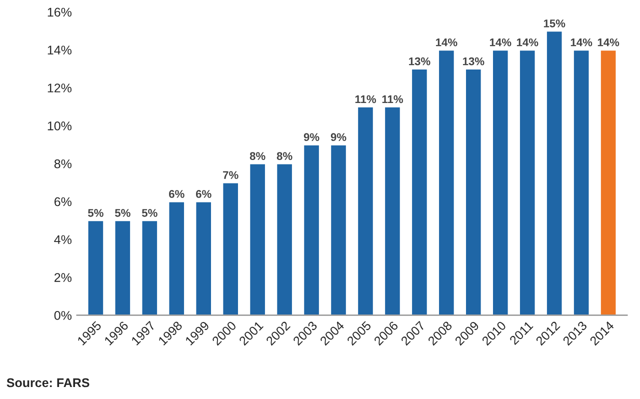 Image resolution: width=640 pixels, height=399 pixels. I want to click on y-tick-label: 6%, so click(63, 201).